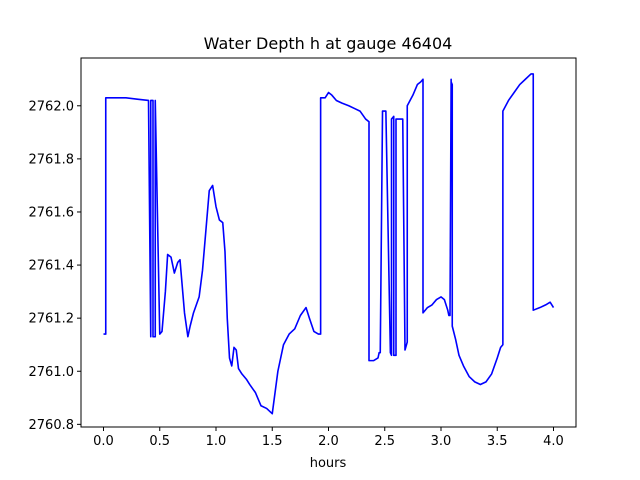  I want to click on x-axis-label: hours, so click(328, 463).